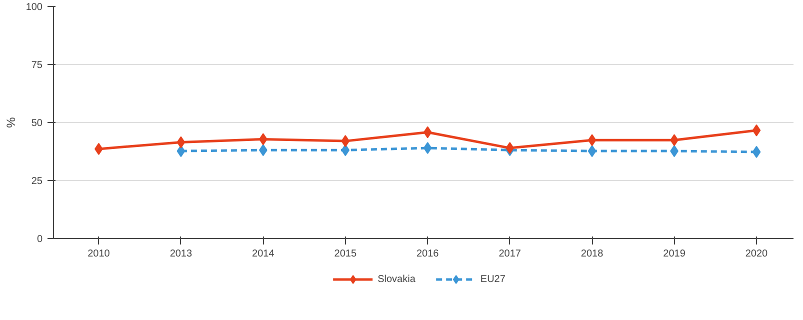 This screenshot has width=803, height=320. I want to click on y-tick-label: 25, so click(37, 181).